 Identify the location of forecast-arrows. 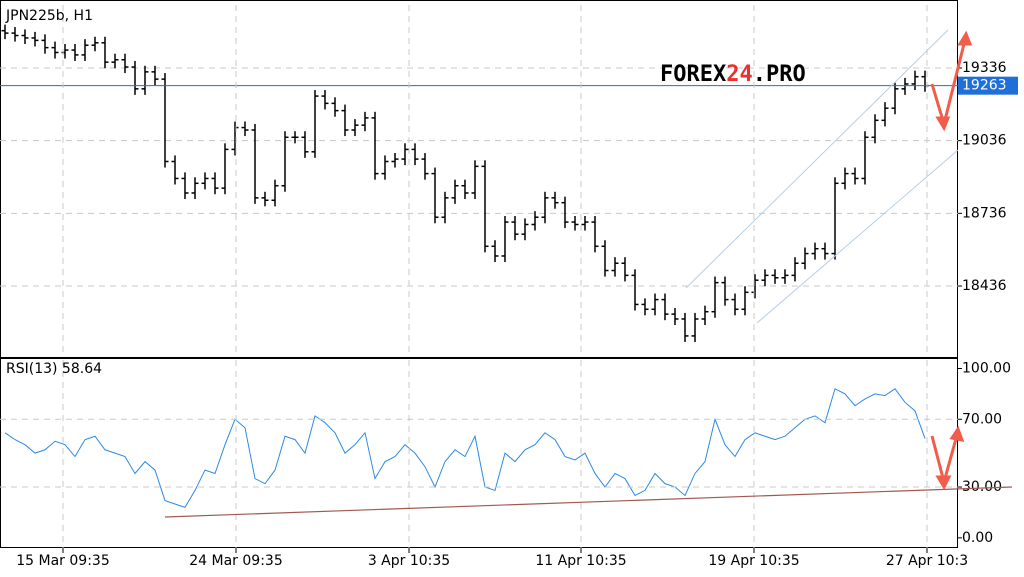
(951, 260).